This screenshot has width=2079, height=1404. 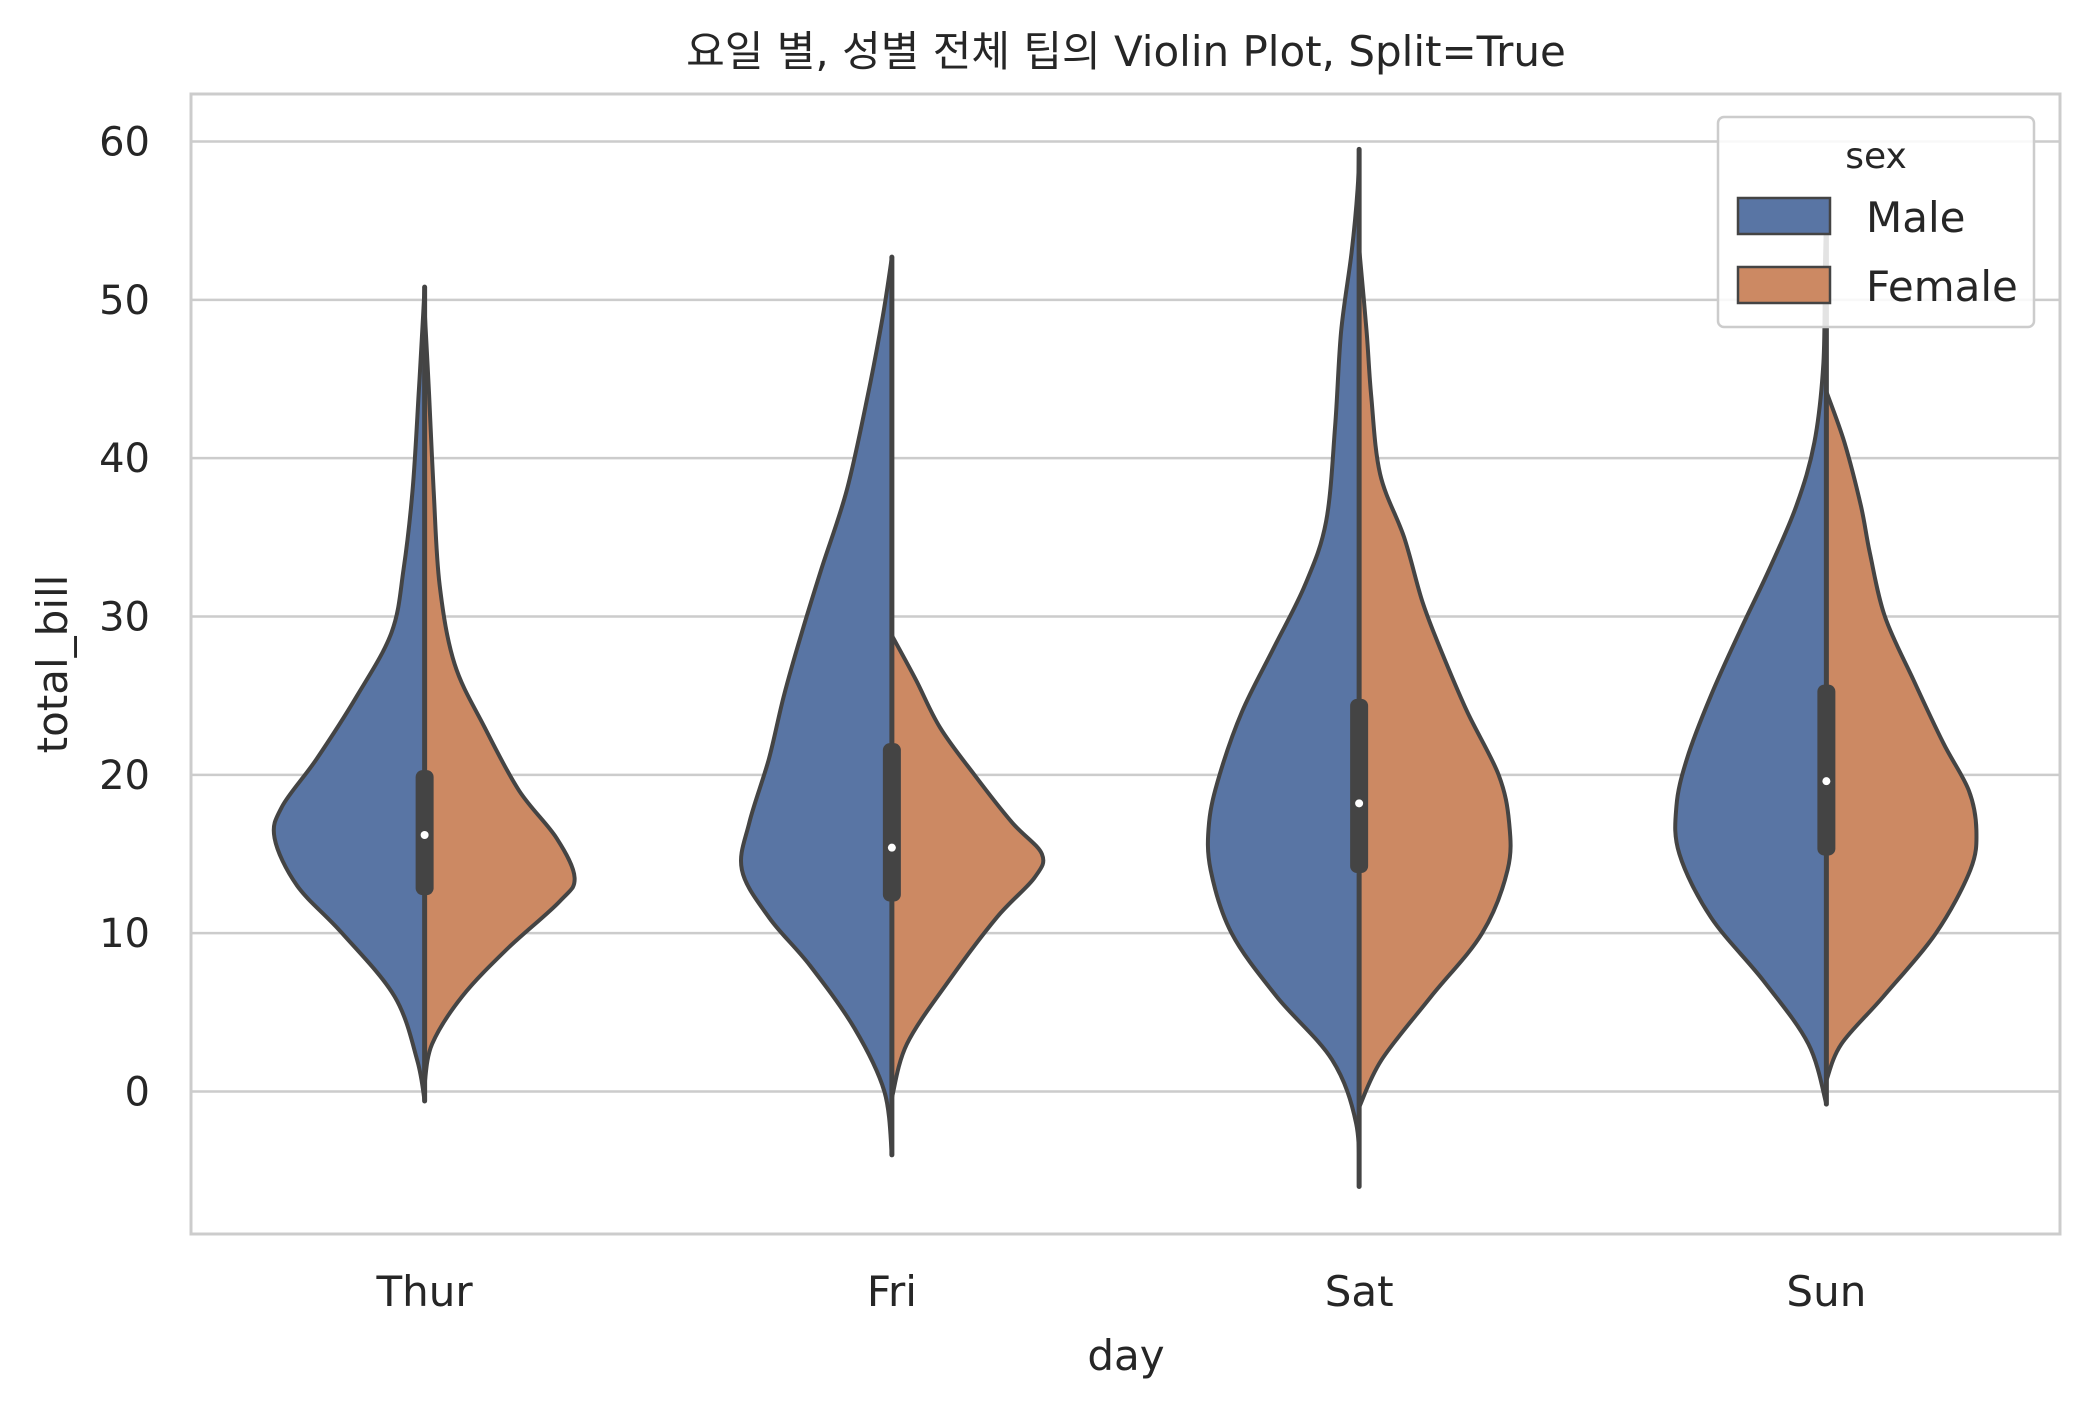 What do you see at coordinates (1876, 156) in the screenshot?
I see `legend-title: sex` at bounding box center [1876, 156].